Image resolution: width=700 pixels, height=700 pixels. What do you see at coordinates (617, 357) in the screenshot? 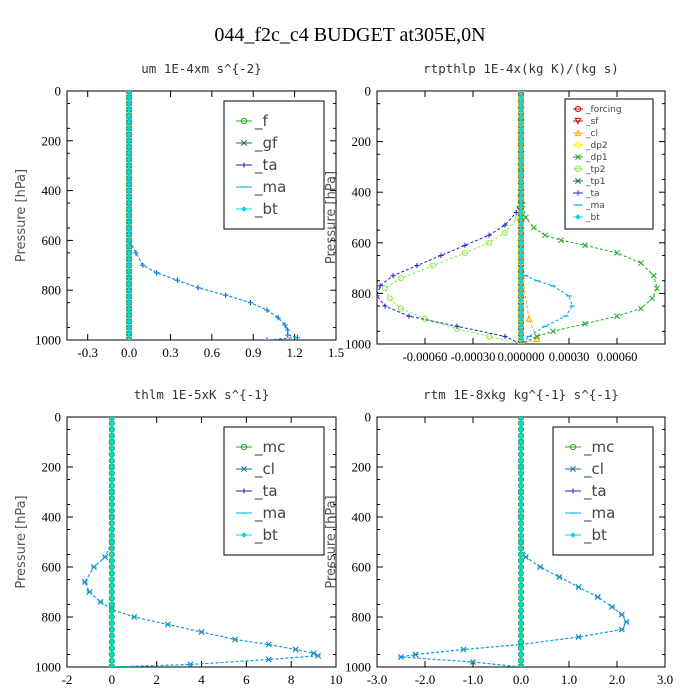
I see `x-tick-label: 0.00060` at bounding box center [617, 357].